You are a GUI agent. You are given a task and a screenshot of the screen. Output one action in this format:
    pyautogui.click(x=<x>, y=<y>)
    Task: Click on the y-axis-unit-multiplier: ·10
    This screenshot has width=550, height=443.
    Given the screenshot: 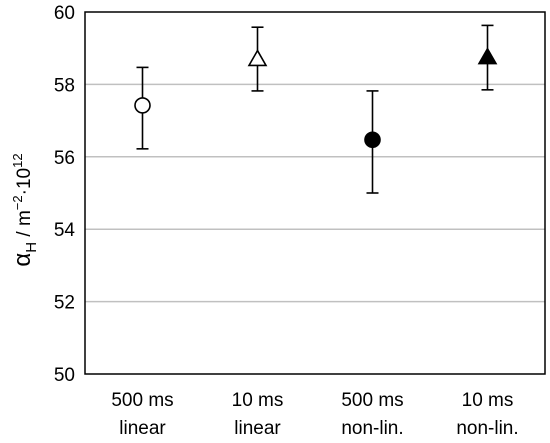 What is the action you would take?
    pyautogui.click(x=24, y=181)
    